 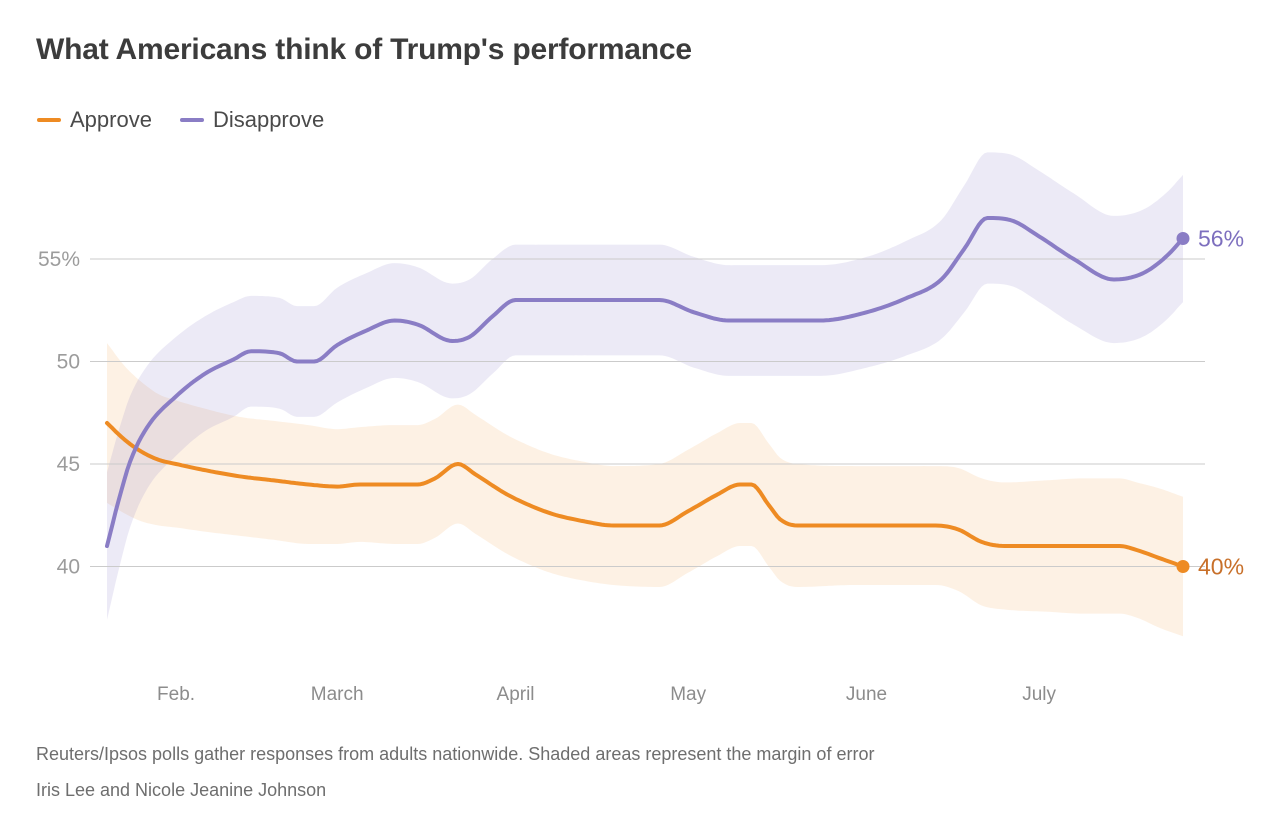 I want to click on approve-end-label: 40%, so click(x=1221, y=567).